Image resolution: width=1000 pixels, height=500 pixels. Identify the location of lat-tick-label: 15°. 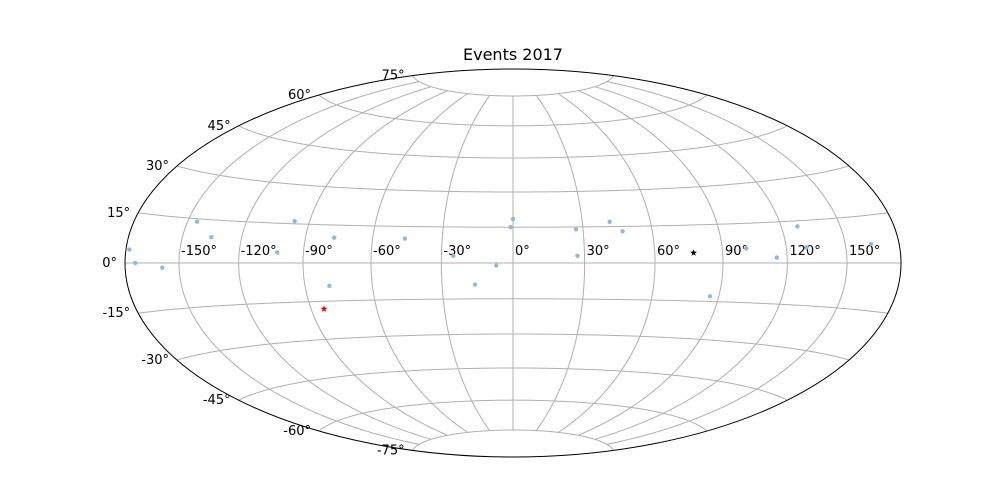
(118, 213).